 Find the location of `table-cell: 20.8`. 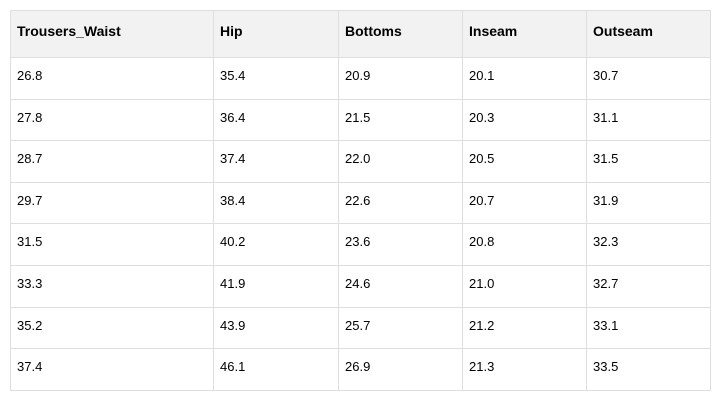

table-cell: 20.8 is located at coordinates (524, 244).